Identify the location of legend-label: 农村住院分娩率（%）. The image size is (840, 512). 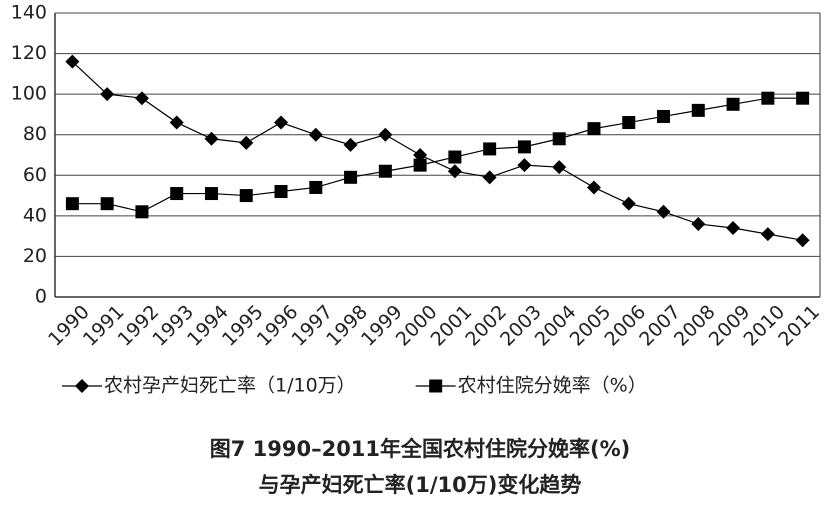
(552, 386).